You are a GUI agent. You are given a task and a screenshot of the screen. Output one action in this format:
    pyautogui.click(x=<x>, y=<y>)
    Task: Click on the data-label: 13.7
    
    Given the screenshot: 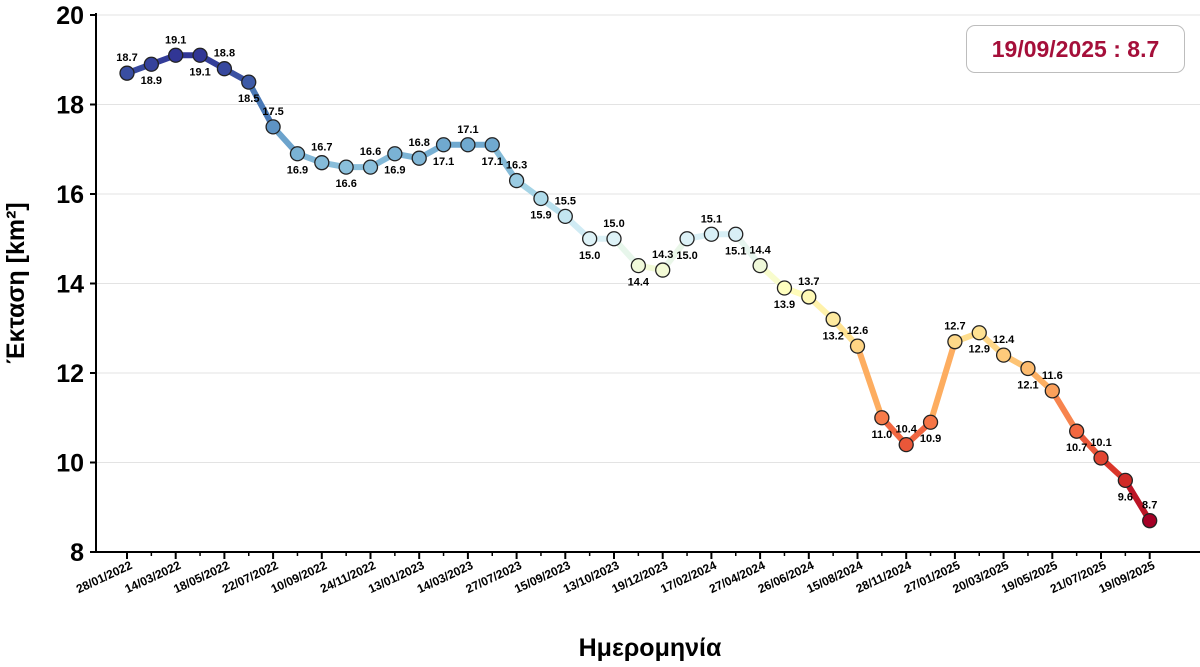 What is the action you would take?
    pyautogui.click(x=808, y=282)
    